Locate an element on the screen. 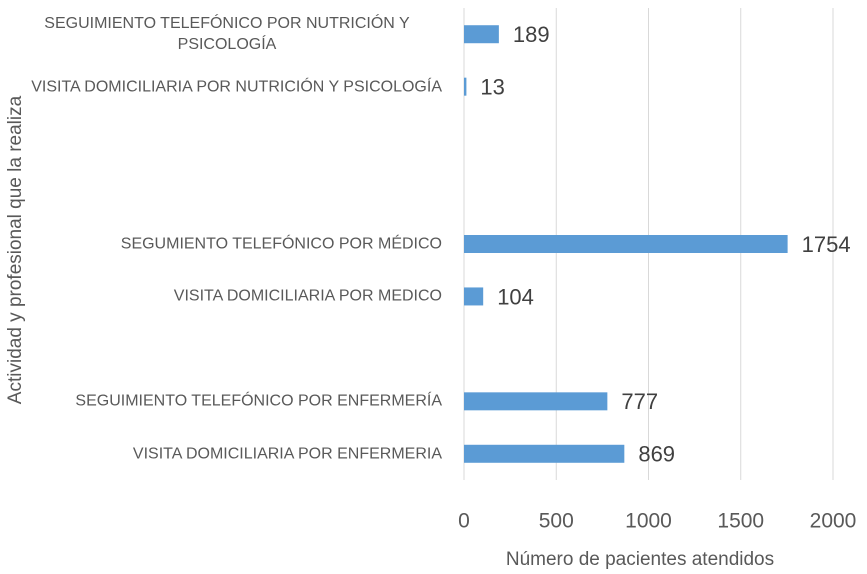  data-label: 777 is located at coordinates (639, 401).